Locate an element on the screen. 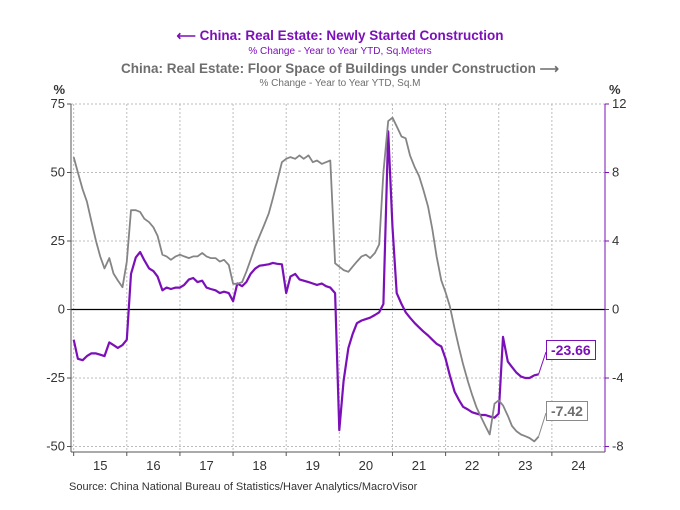 The height and width of the screenshot is (510, 680). left-axis-tick-label: 0 is located at coordinates (61, 309).